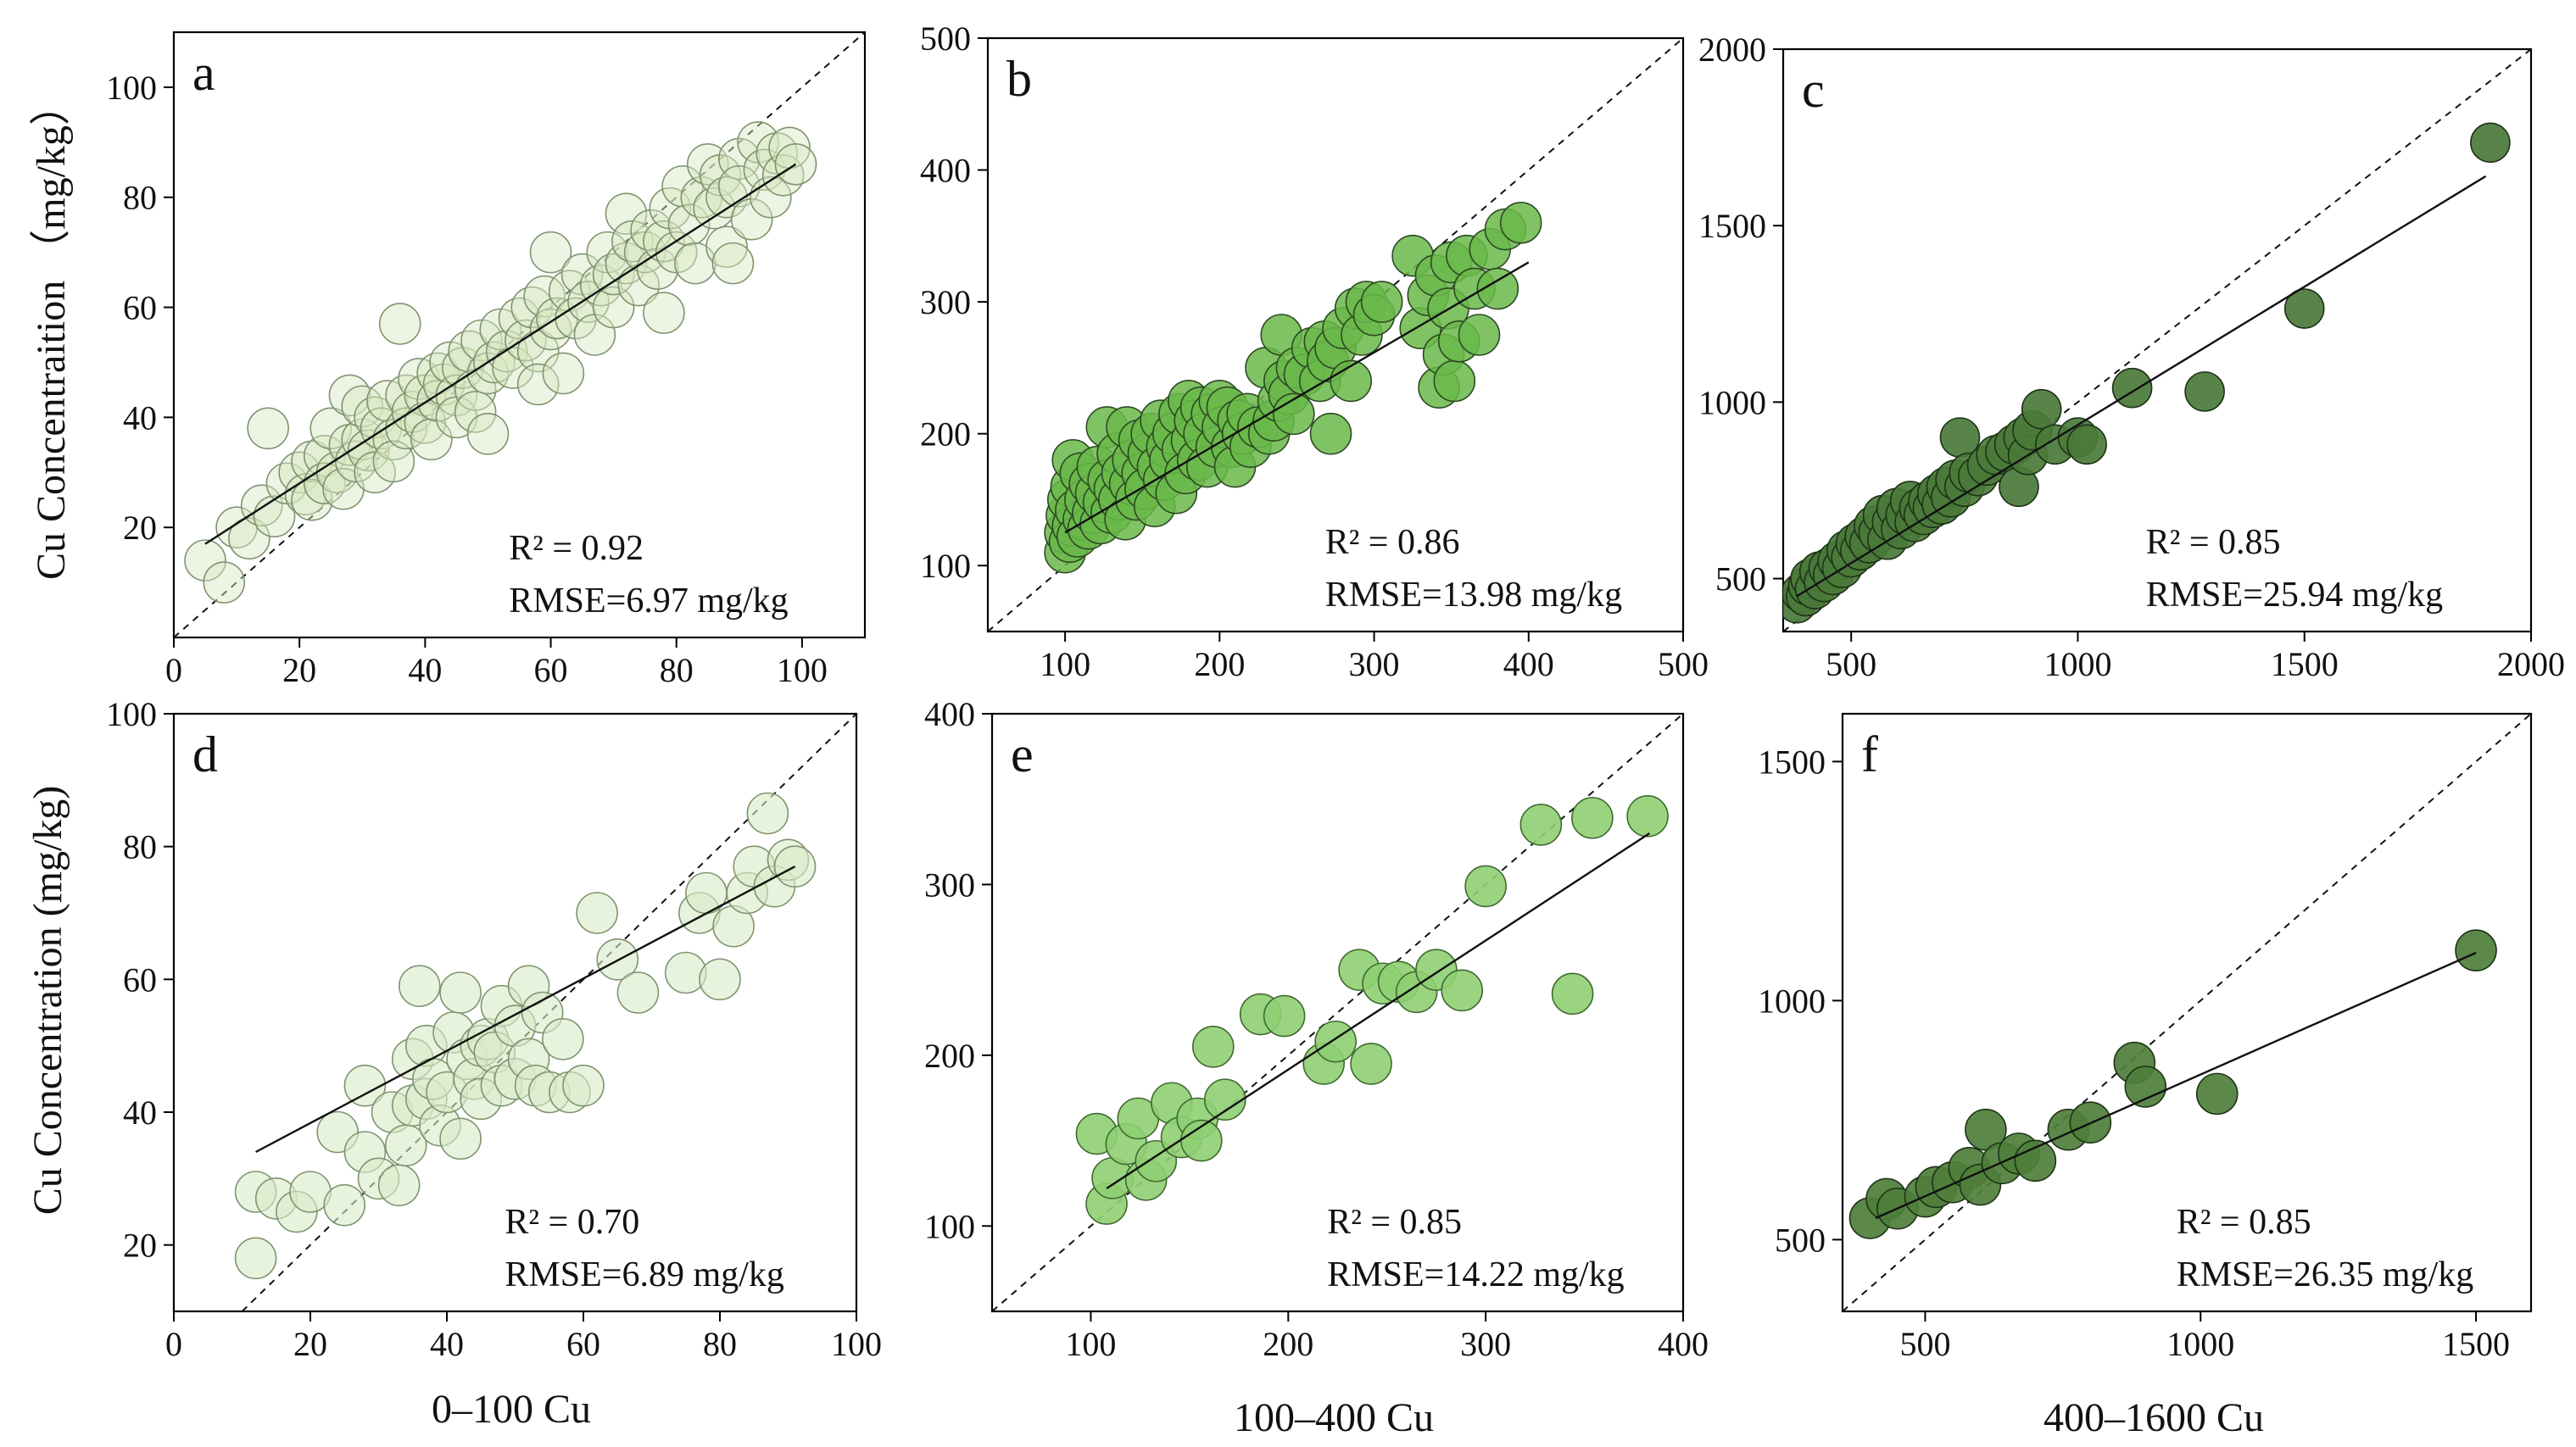 Image resolution: width=2576 pixels, height=1447 pixels. I want to click on panel-letter: b, so click(1019, 79).